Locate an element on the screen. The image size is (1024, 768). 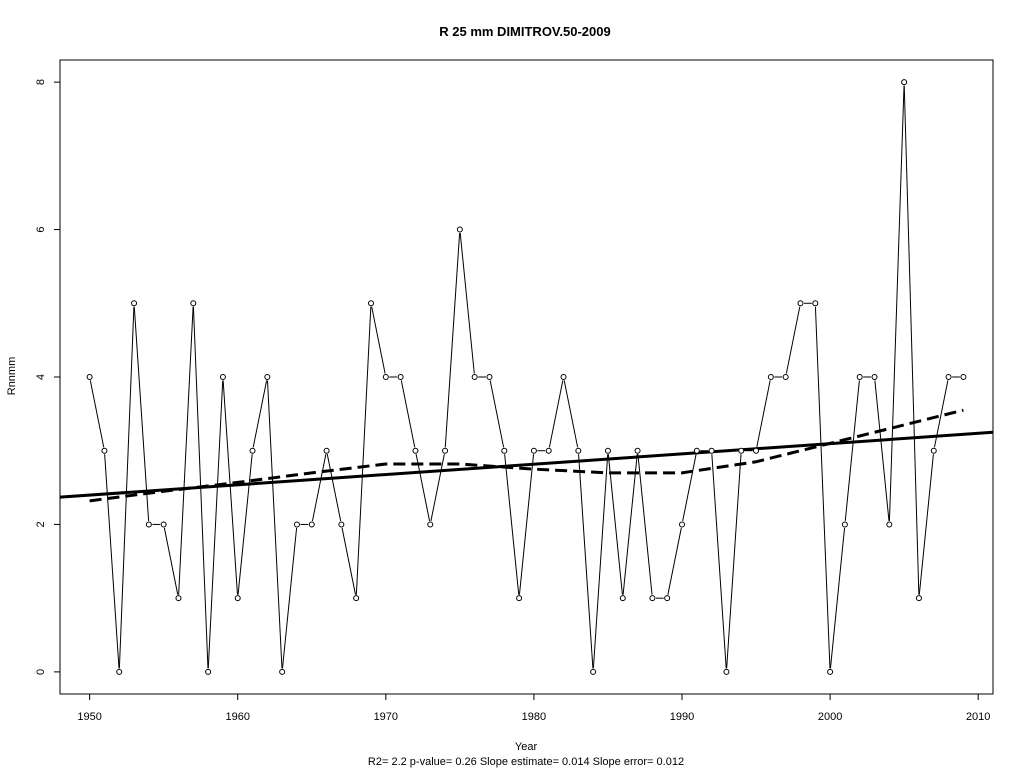
y-tick-label: 4 is located at coordinates (41, 377).